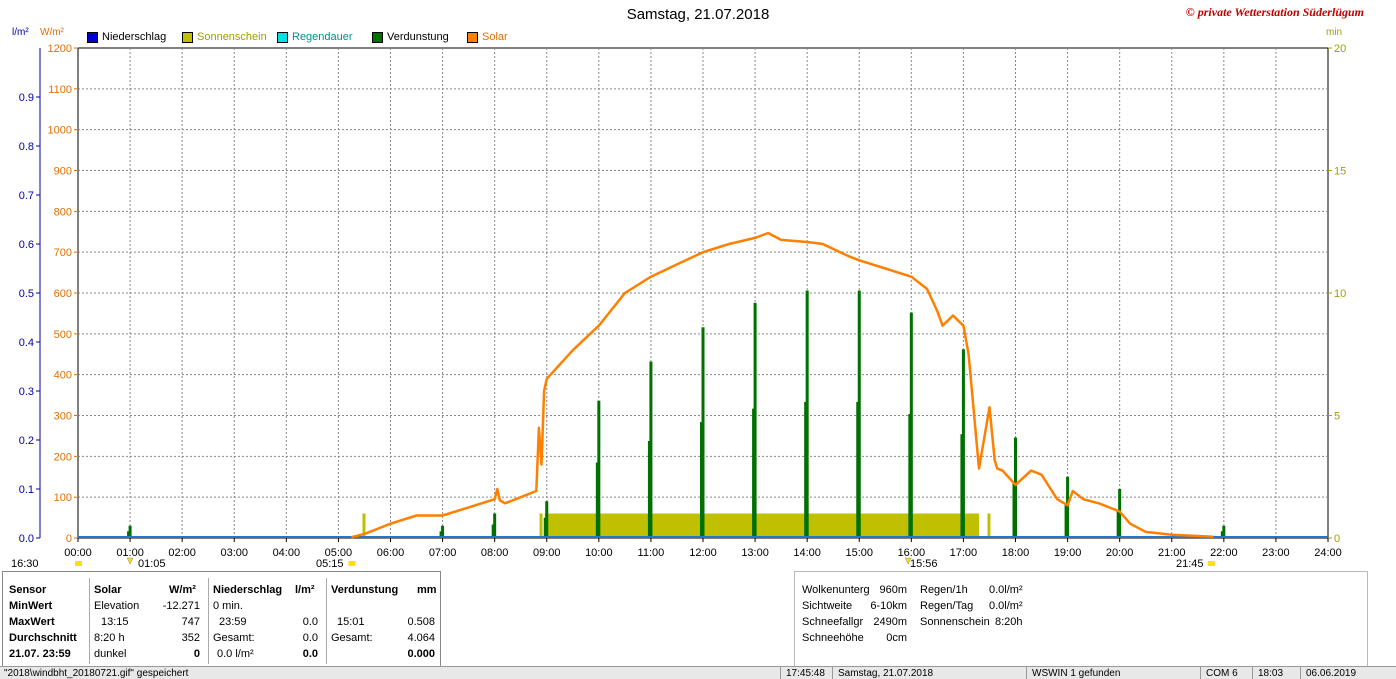 Image resolution: width=1396 pixels, height=679 pixels. I want to click on legend-item-verdunstung: Verdunstung, so click(410, 37).